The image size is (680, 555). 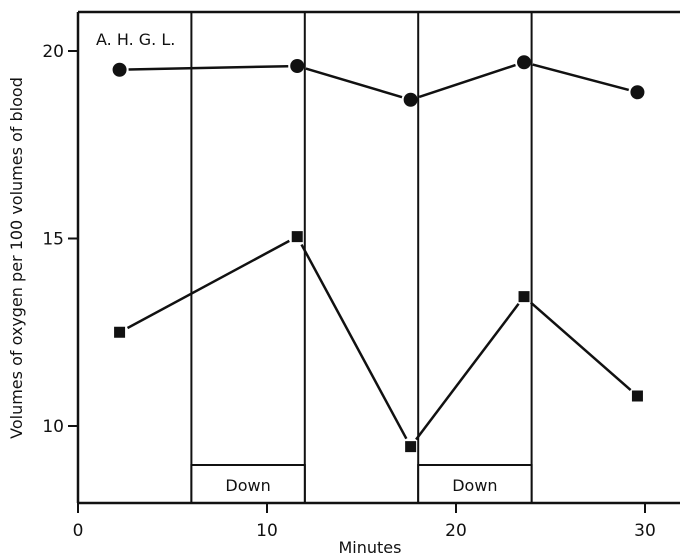 I want to click on y-axis: 10 15 20, so click(x=60, y=239).